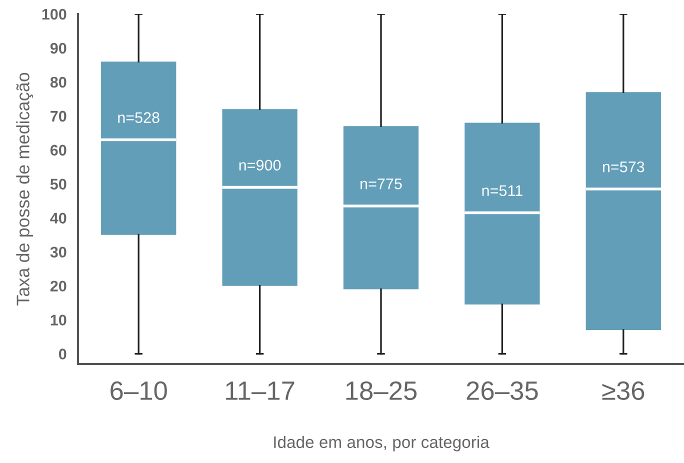  What do you see at coordinates (502, 390) in the screenshot?
I see `x-tick-label: 26–35` at bounding box center [502, 390].